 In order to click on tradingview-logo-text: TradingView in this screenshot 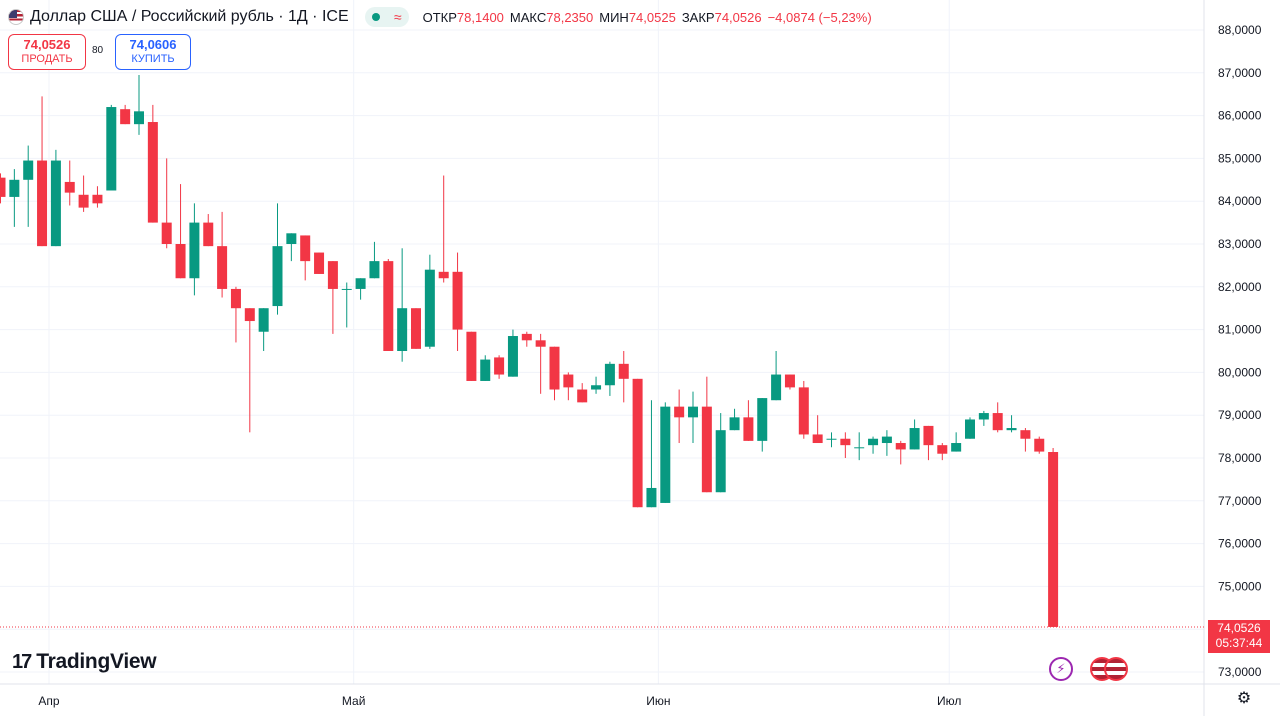, I will do `click(96, 661)`.